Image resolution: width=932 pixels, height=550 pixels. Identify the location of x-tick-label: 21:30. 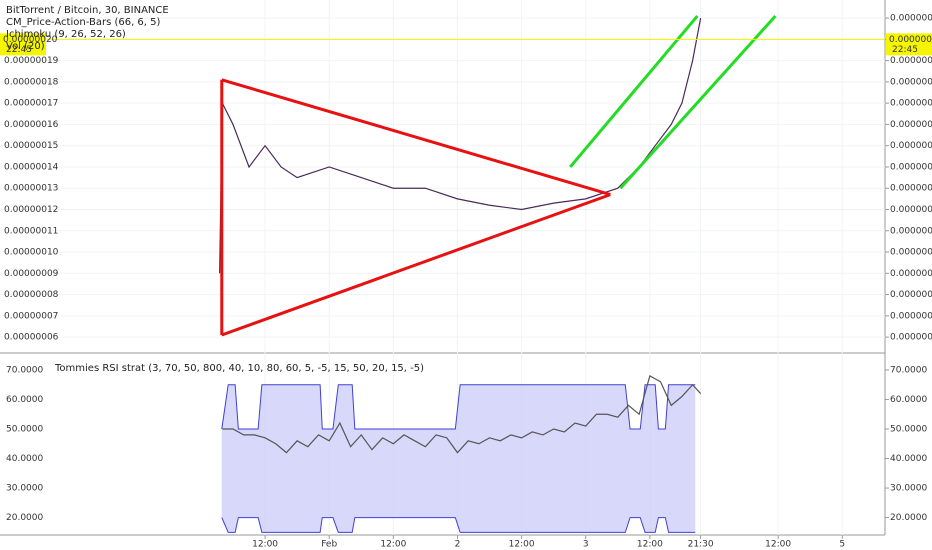
(701, 545).